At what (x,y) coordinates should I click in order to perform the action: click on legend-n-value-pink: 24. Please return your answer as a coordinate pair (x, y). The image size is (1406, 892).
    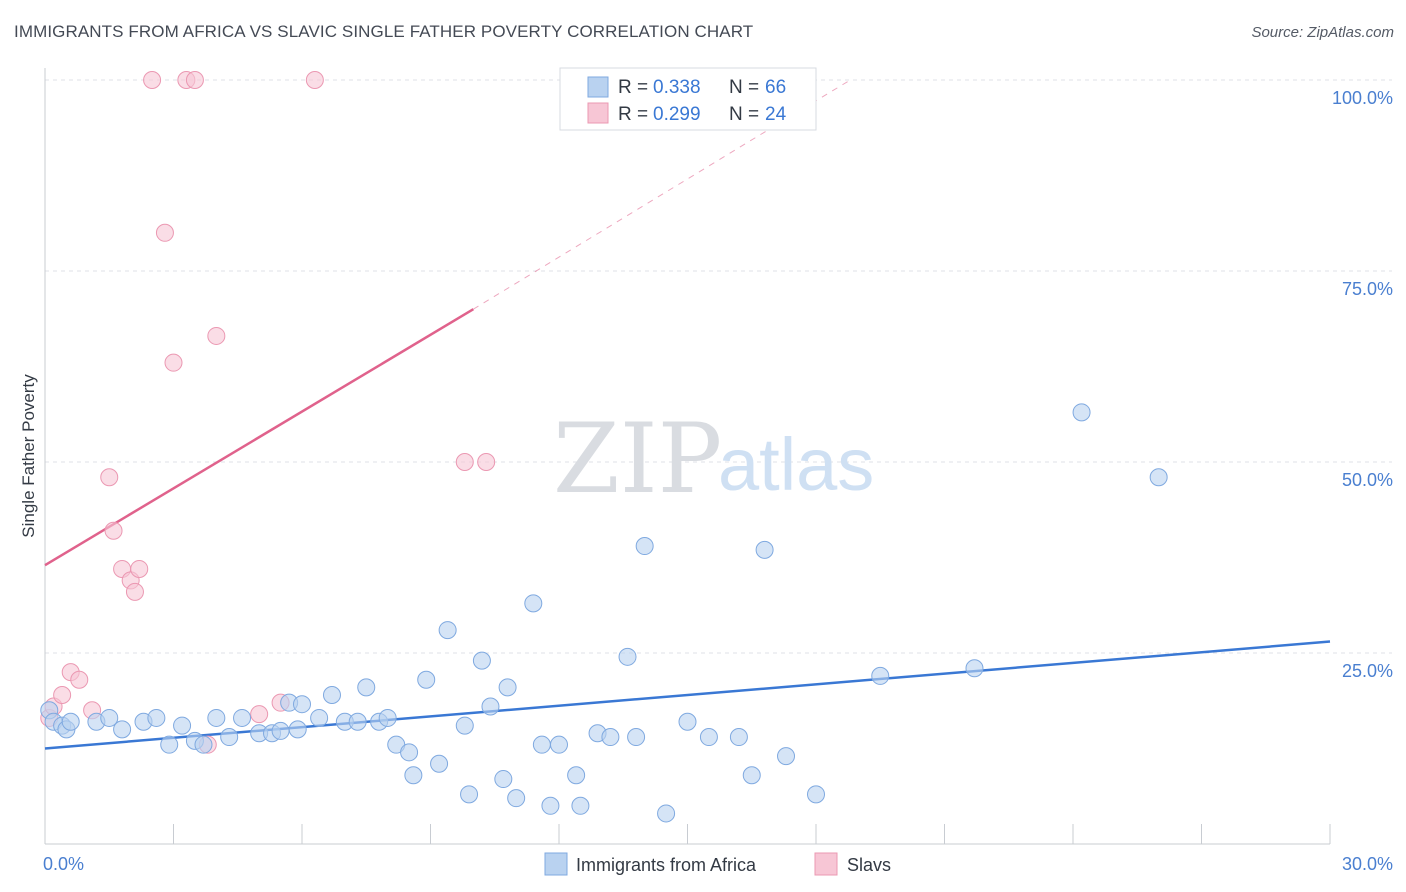
    Looking at the image, I should click on (776, 114).